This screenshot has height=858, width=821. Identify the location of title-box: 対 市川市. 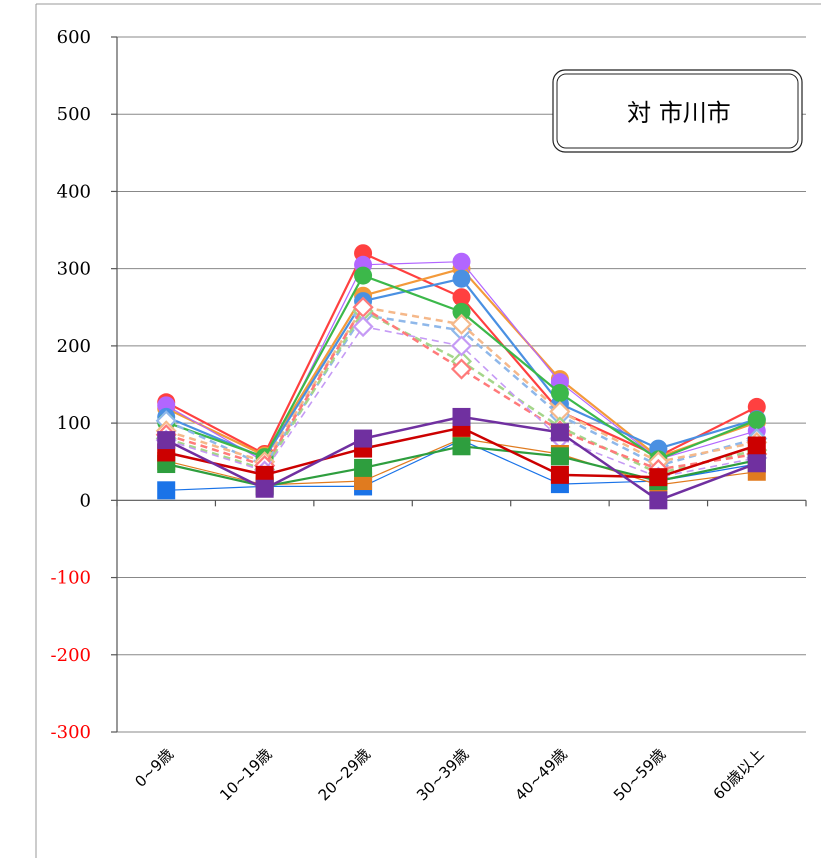
(677, 111).